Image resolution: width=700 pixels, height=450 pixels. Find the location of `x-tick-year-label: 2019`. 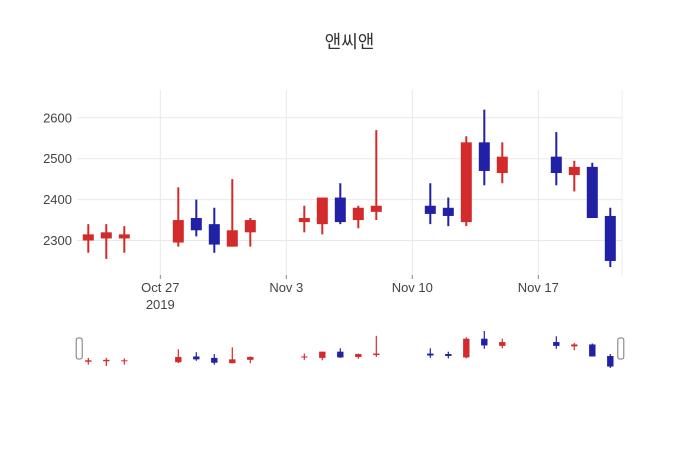

x-tick-year-label: 2019 is located at coordinates (160, 304).